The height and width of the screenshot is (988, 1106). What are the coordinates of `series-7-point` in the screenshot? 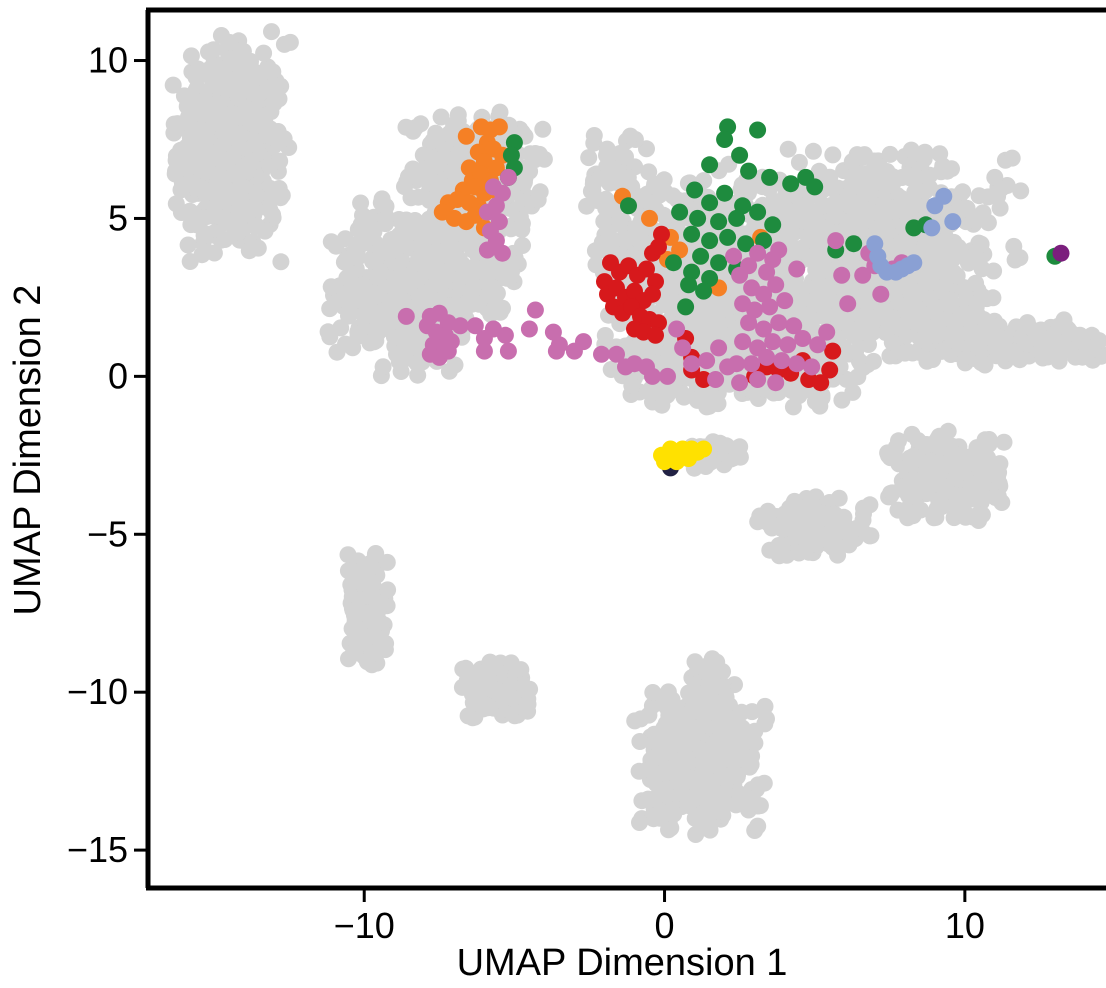 It's located at (664, 462).